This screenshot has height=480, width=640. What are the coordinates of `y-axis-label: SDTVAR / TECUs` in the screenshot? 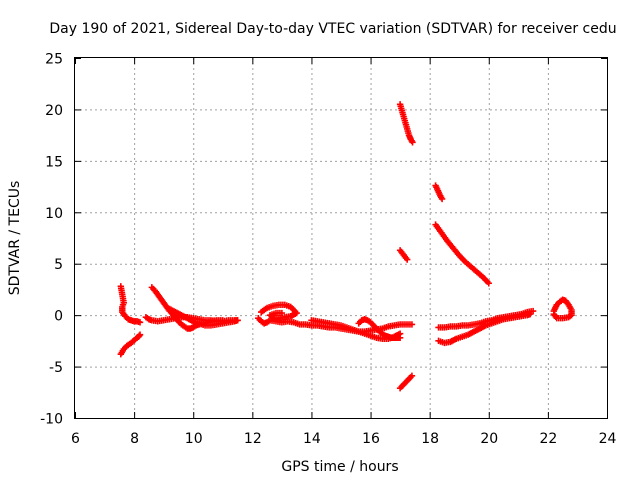 It's located at (15, 238).